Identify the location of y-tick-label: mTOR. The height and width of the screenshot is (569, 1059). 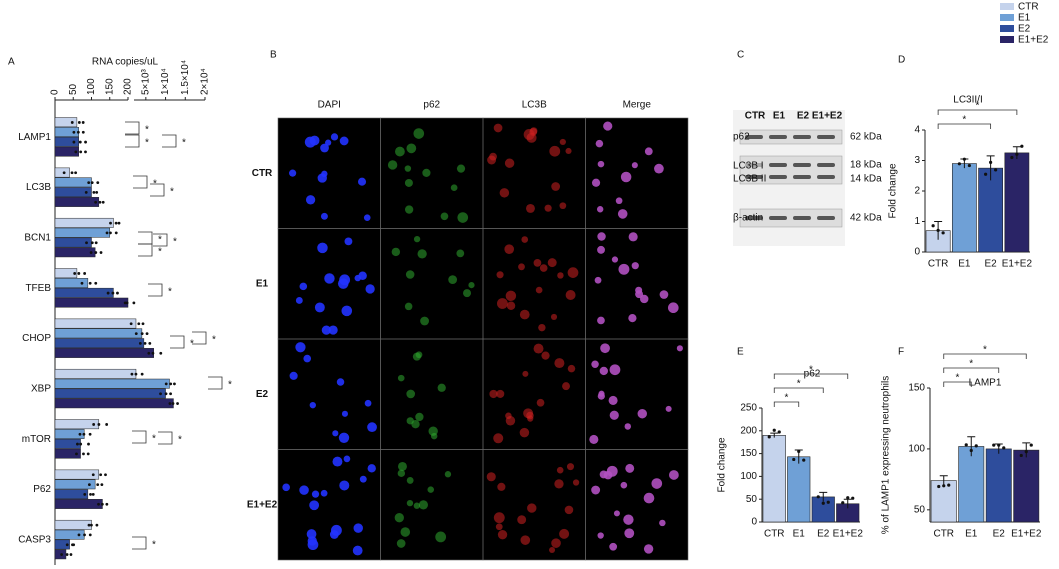
(36, 439).